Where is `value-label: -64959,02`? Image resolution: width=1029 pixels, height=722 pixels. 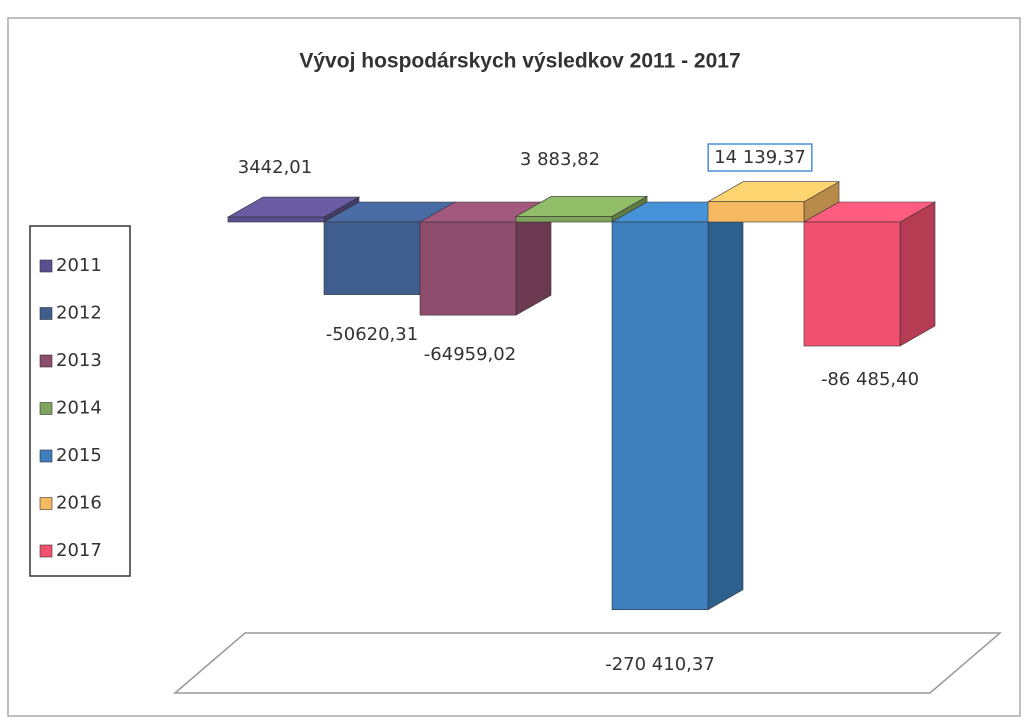 value-label: -64959,02 is located at coordinates (470, 354).